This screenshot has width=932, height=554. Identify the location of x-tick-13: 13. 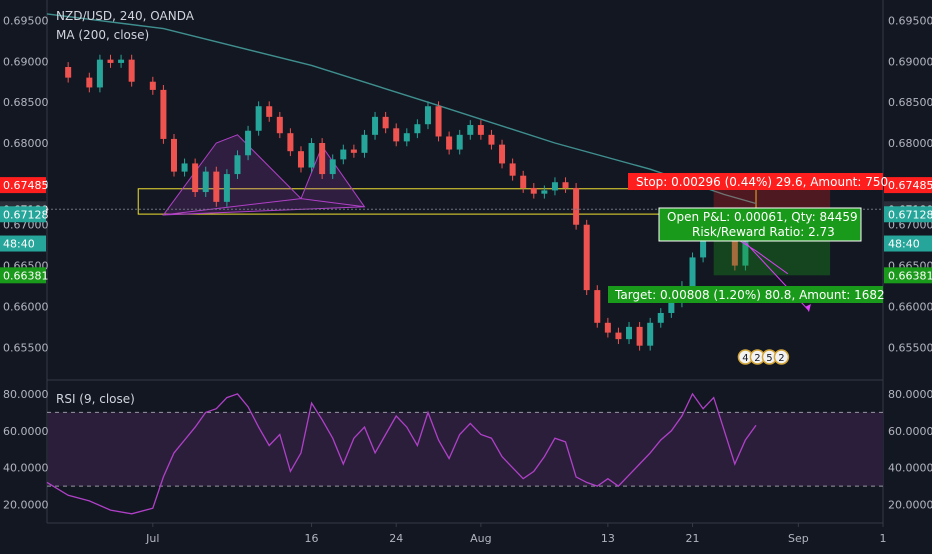
(608, 538).